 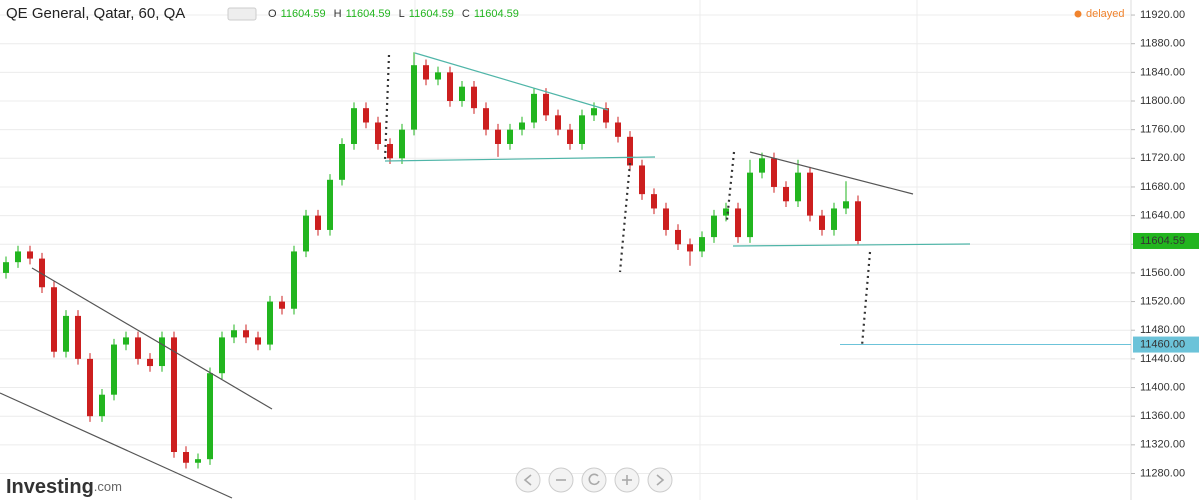 I want to click on nav-left, so click(x=528, y=480).